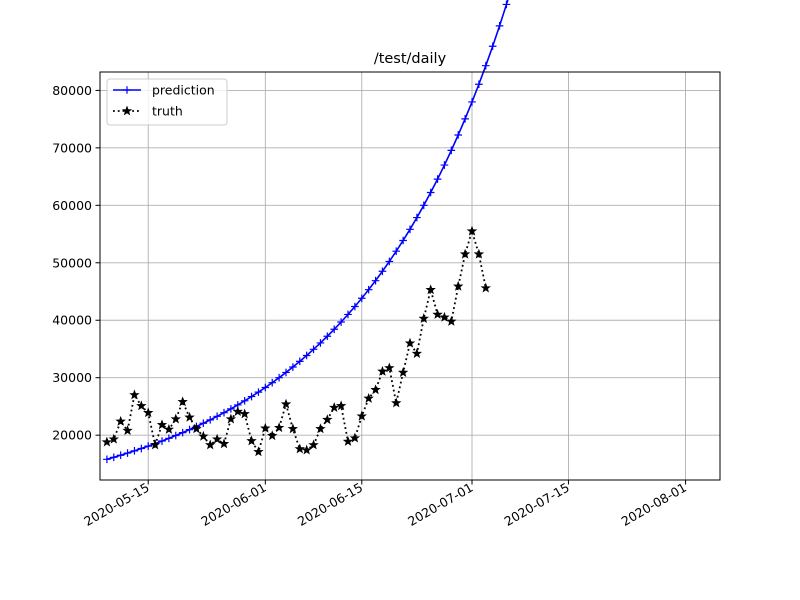 This screenshot has width=800, height=600. I want to click on y-tick-label: 80000, so click(72, 90).